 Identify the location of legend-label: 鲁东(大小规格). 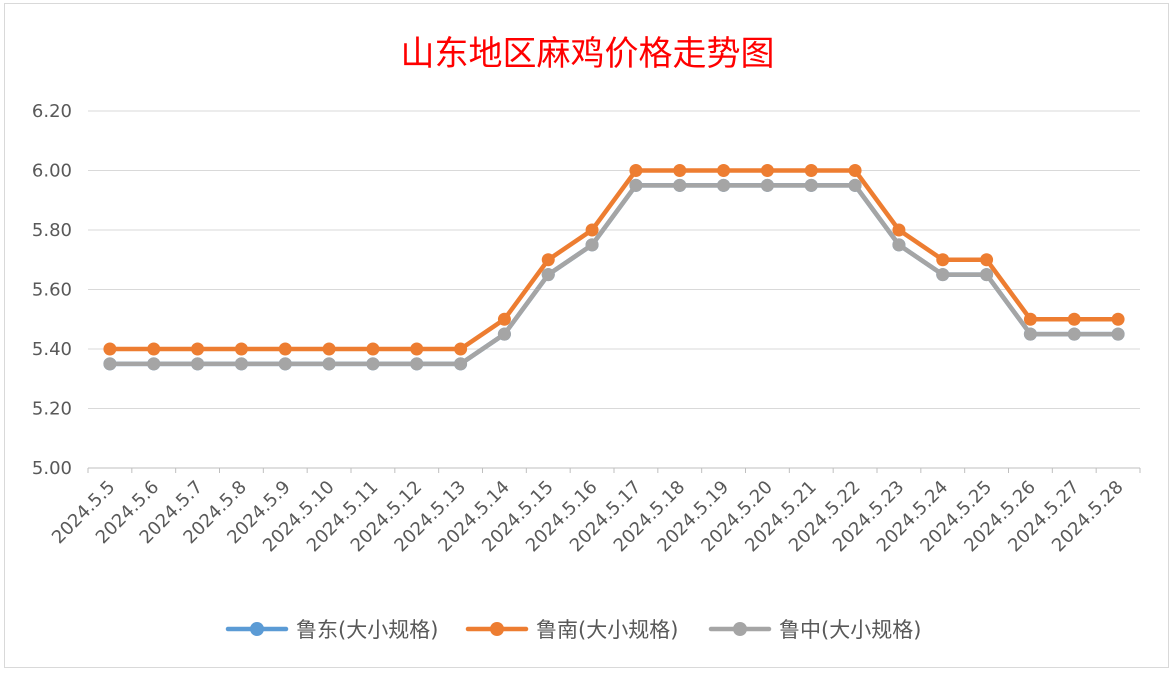
(367, 630).